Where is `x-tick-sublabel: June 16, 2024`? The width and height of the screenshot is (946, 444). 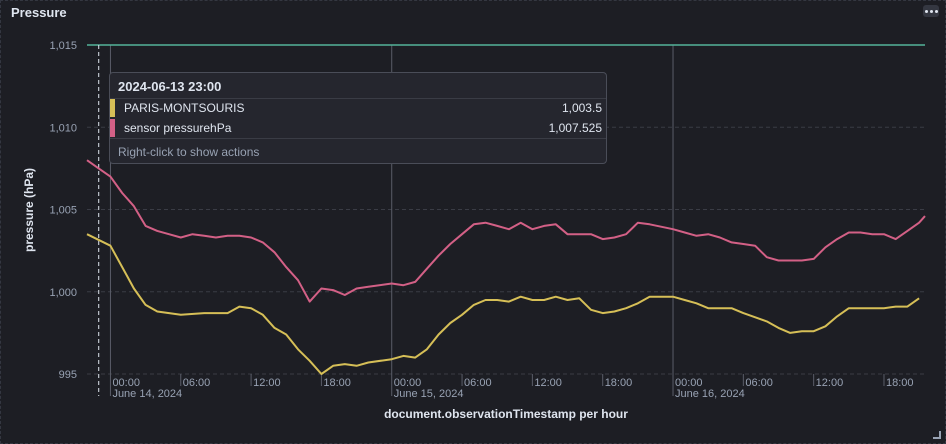 x-tick-sublabel: June 16, 2024 is located at coordinates (710, 394).